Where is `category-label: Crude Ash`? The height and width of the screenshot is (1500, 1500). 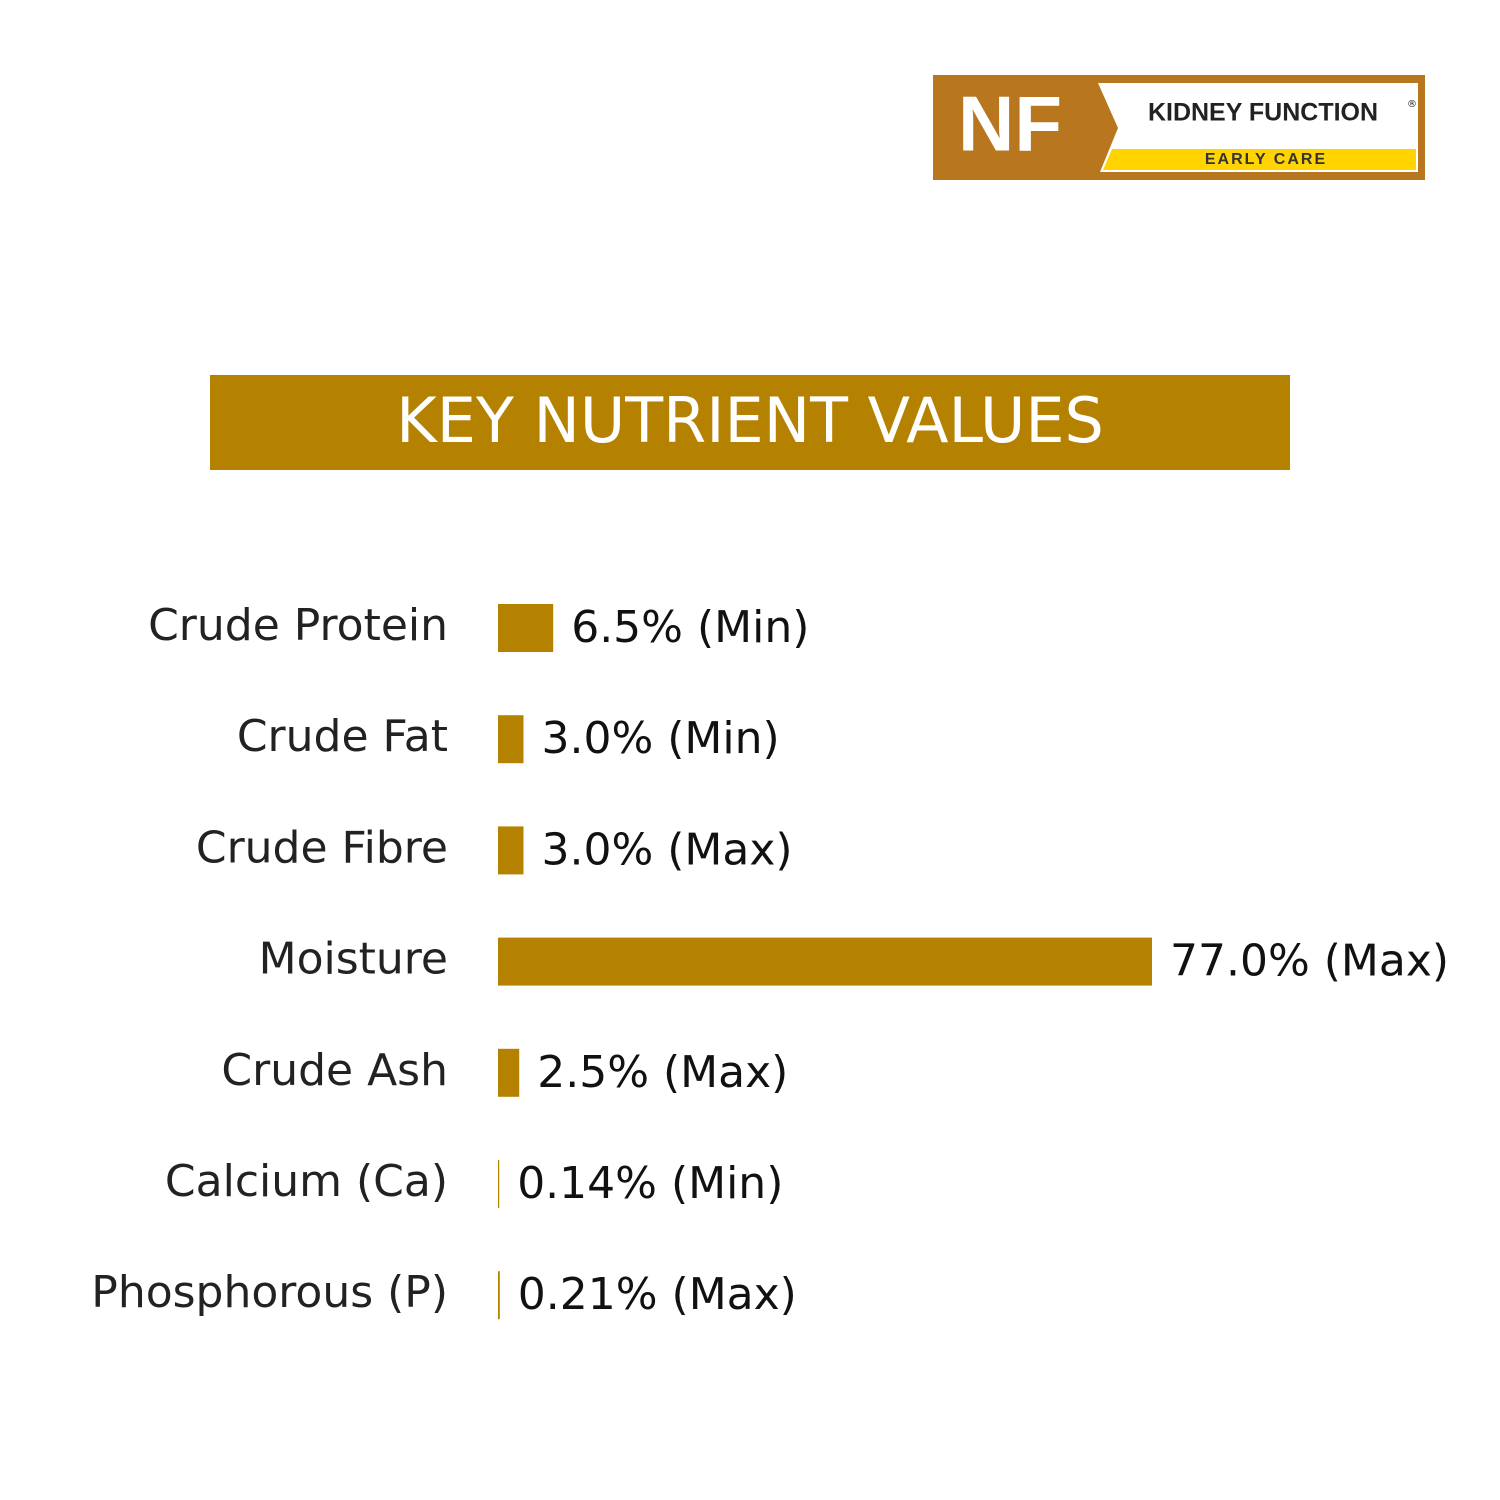
category-label: Crude Ash is located at coordinates (334, 1070).